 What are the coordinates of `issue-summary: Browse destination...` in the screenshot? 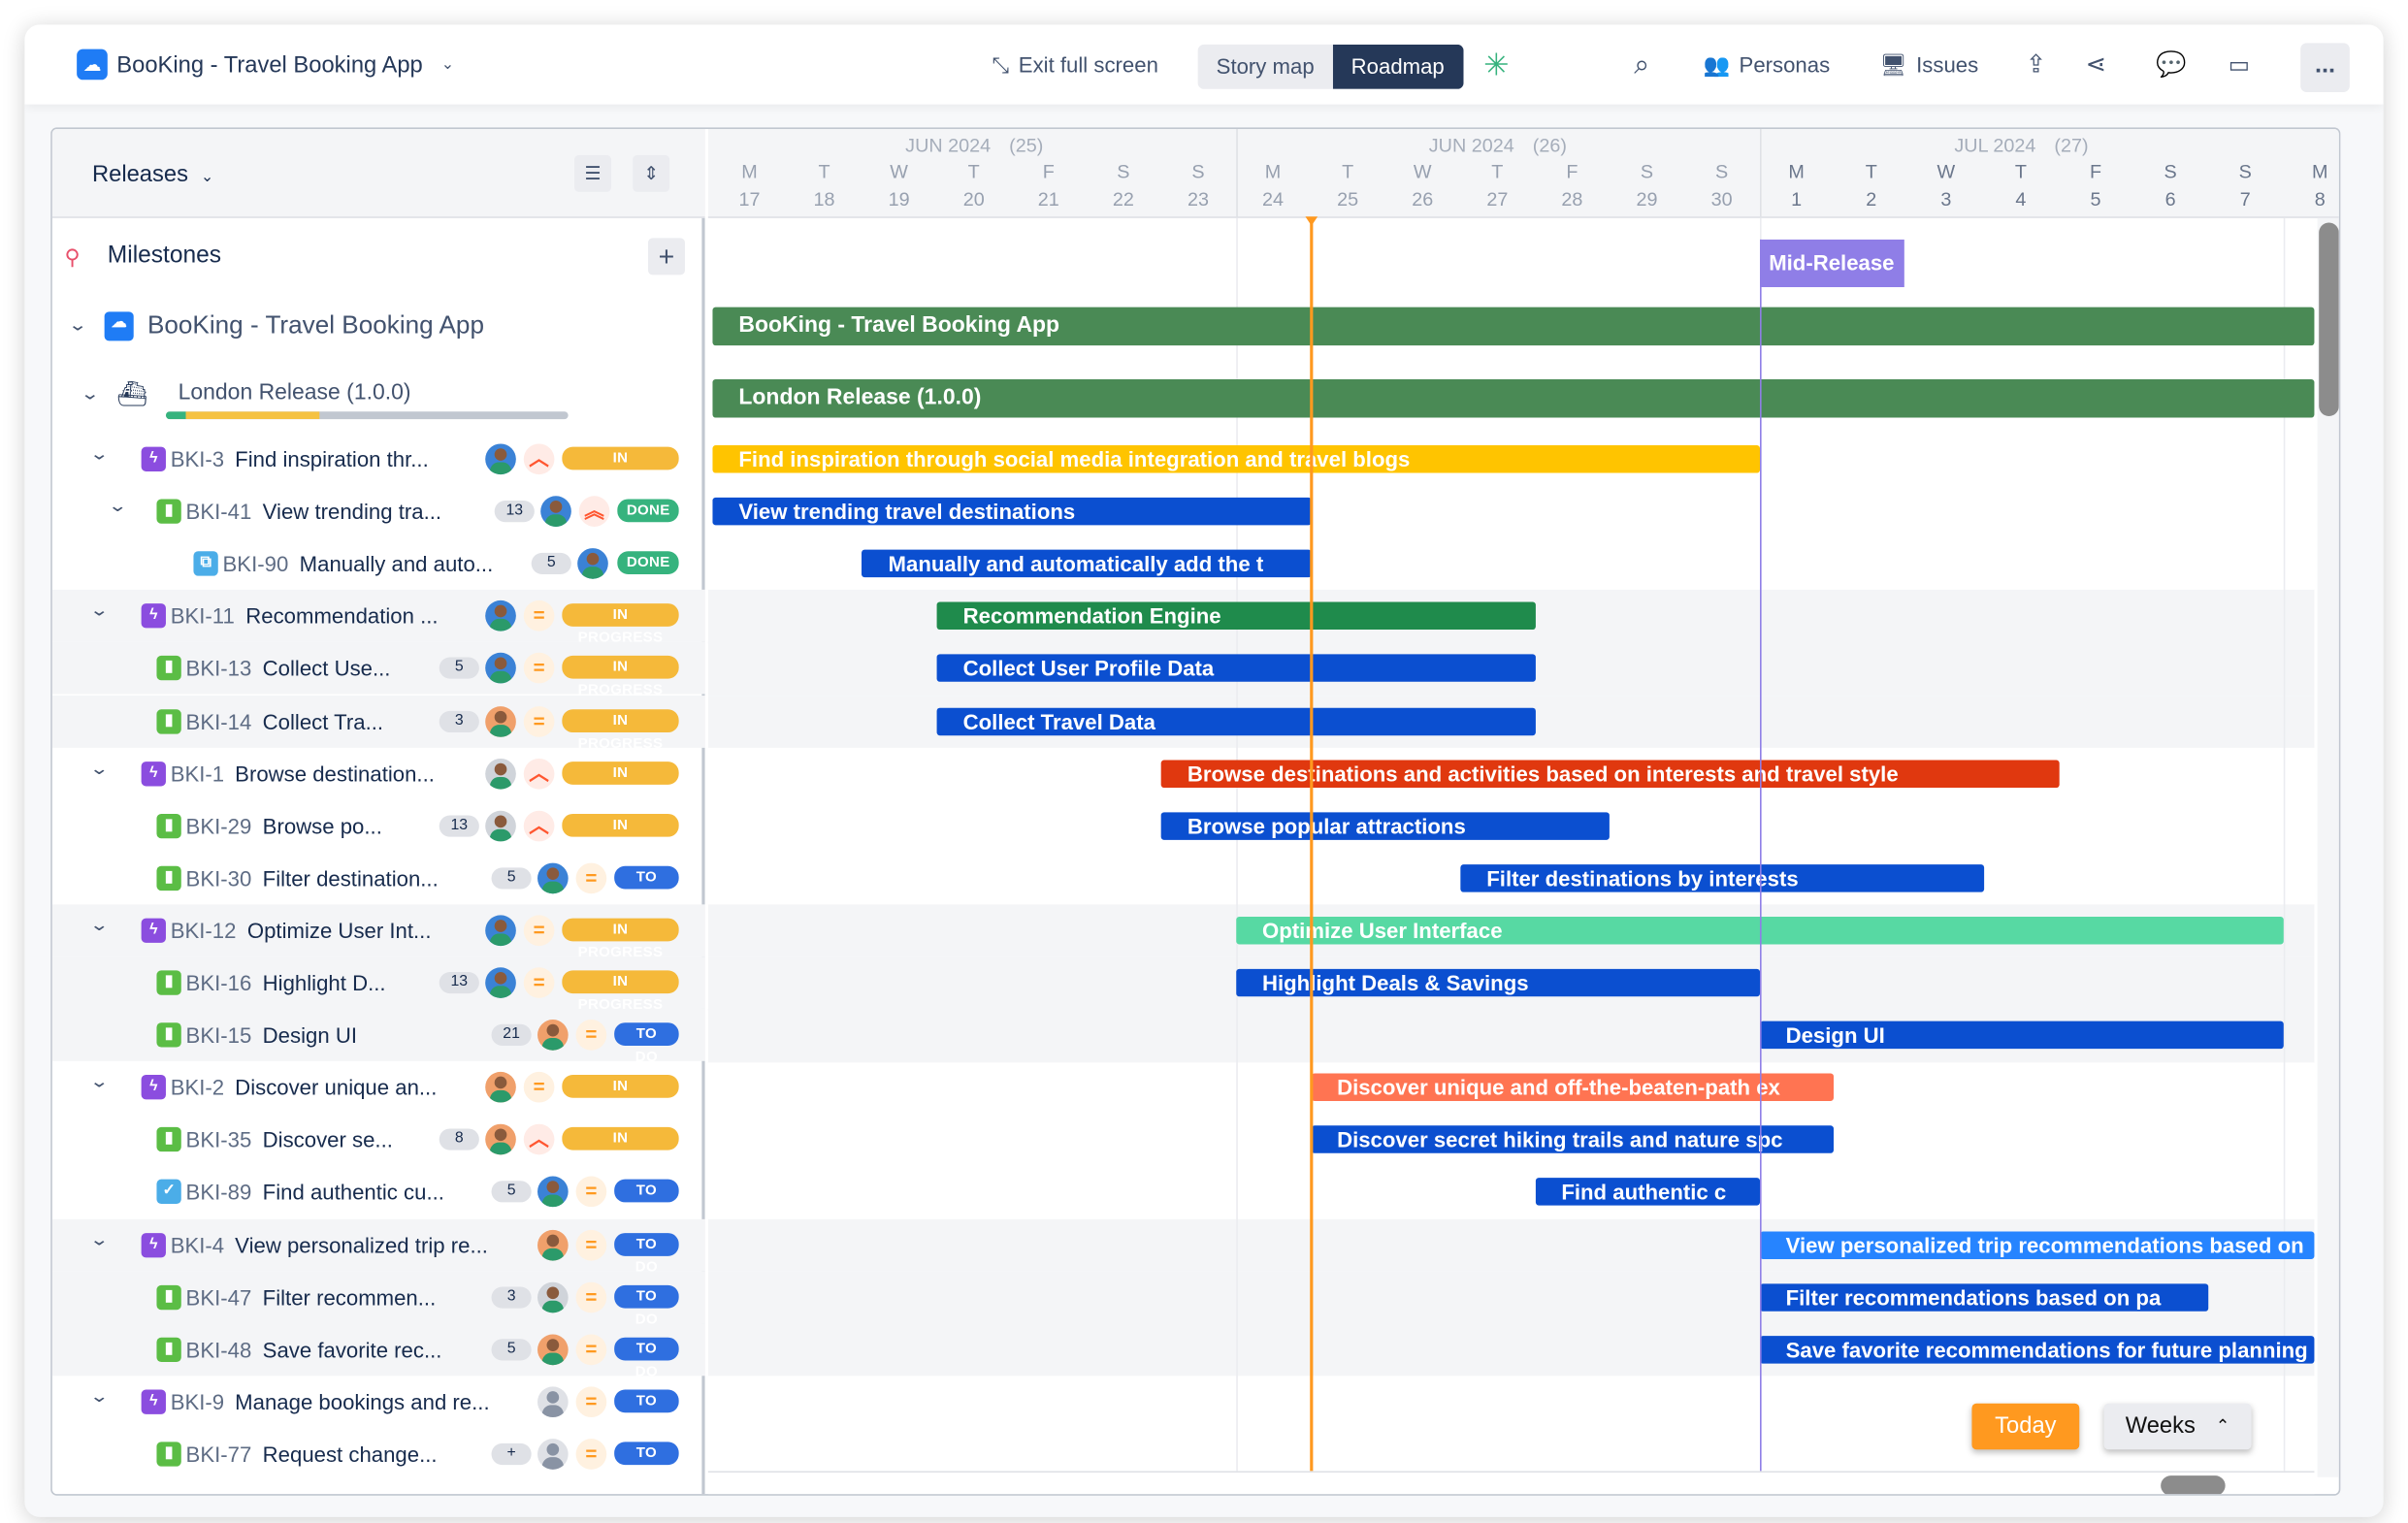 It's located at (335, 774).